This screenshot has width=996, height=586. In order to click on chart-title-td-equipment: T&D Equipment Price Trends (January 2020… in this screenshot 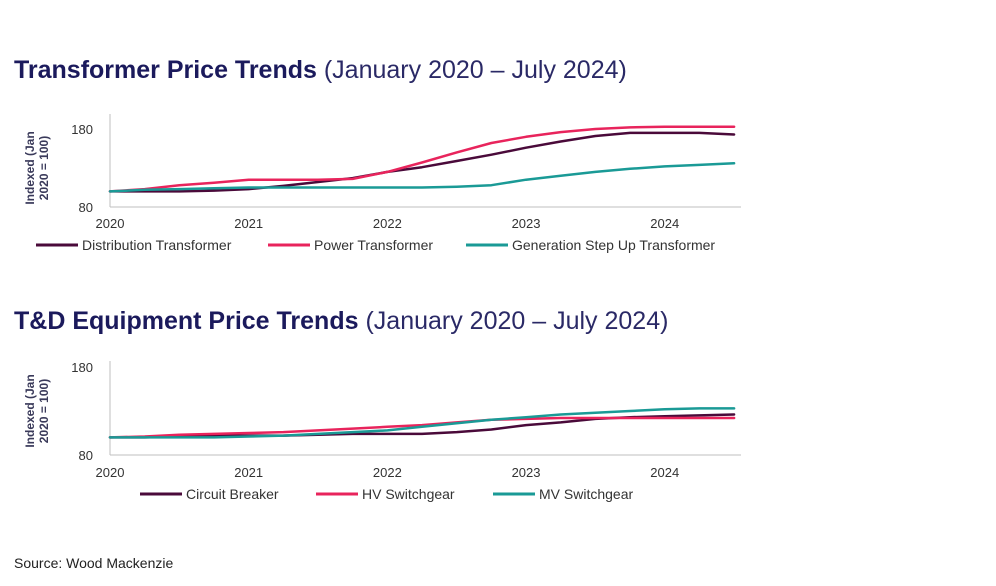, I will do `click(341, 321)`.